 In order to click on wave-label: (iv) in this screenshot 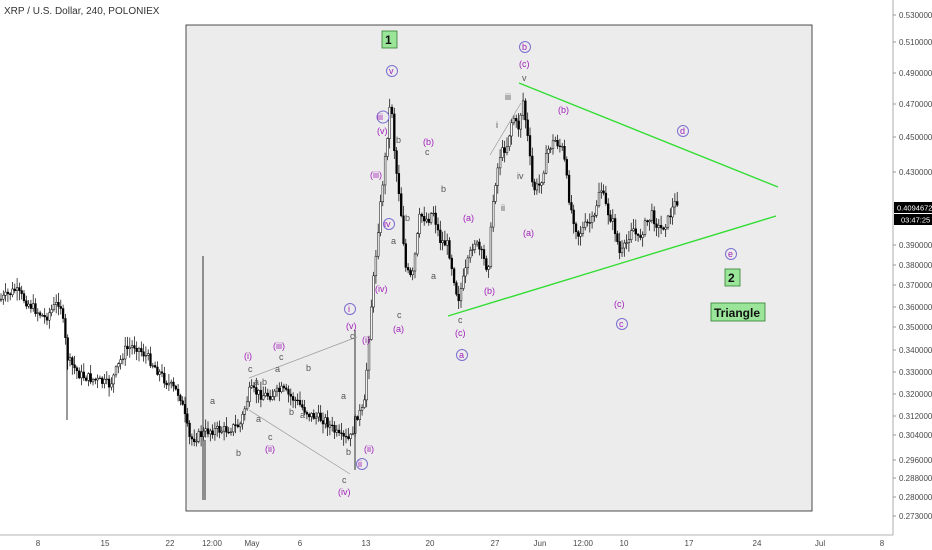, I will do `click(344, 492)`.